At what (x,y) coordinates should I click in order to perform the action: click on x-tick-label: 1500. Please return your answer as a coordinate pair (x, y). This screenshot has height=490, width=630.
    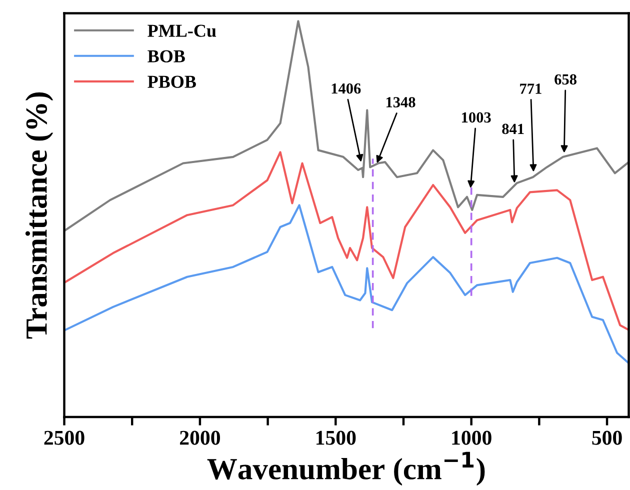
    Looking at the image, I should click on (336, 437).